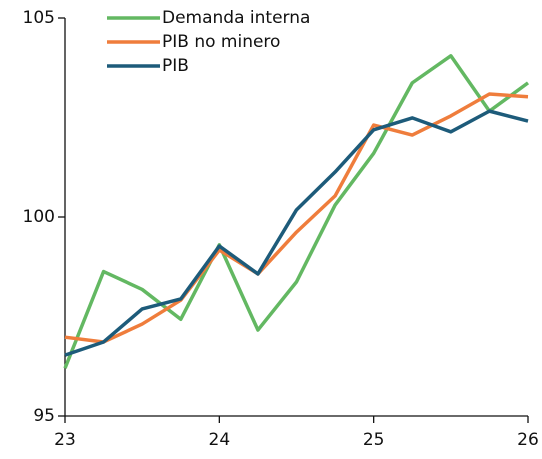 The image size is (542, 459). Describe the element at coordinates (220, 440) in the screenshot. I see `x-tick-label: 24` at that location.